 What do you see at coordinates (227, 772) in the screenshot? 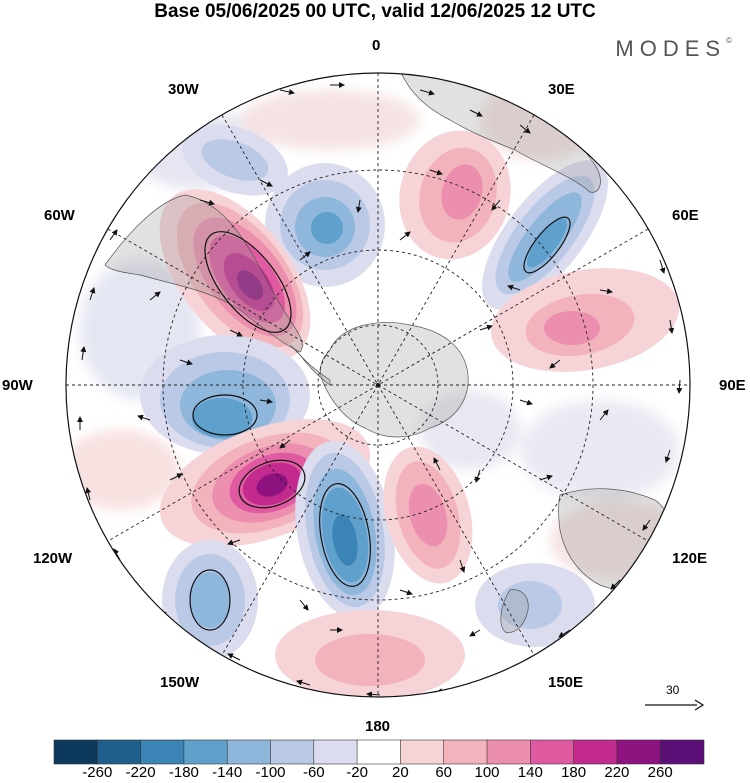
I see `colorbar-tick-label: -140` at bounding box center [227, 772].